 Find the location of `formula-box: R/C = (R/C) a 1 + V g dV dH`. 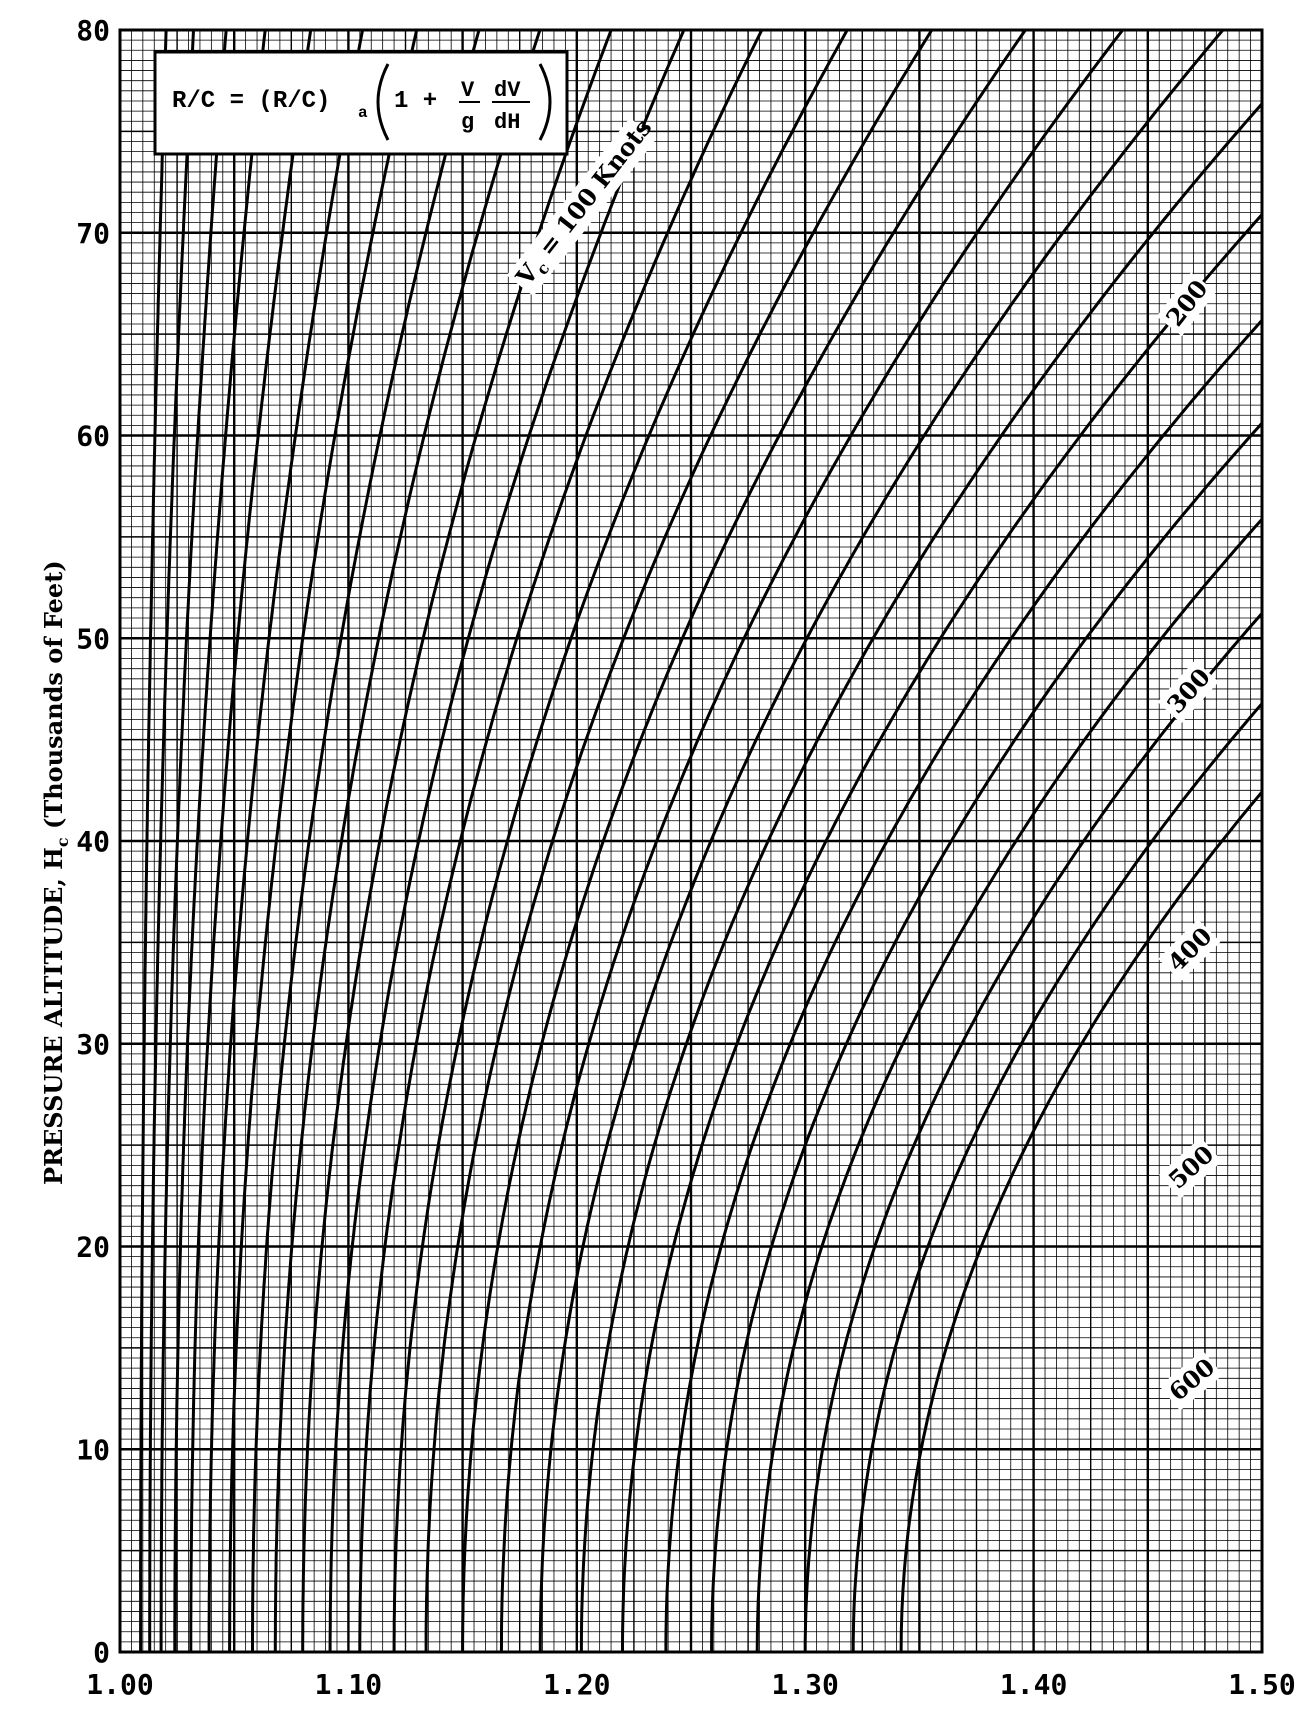

formula-box: R/C = (R/C) a 1 + V g dV dH is located at coordinates (361, 103).